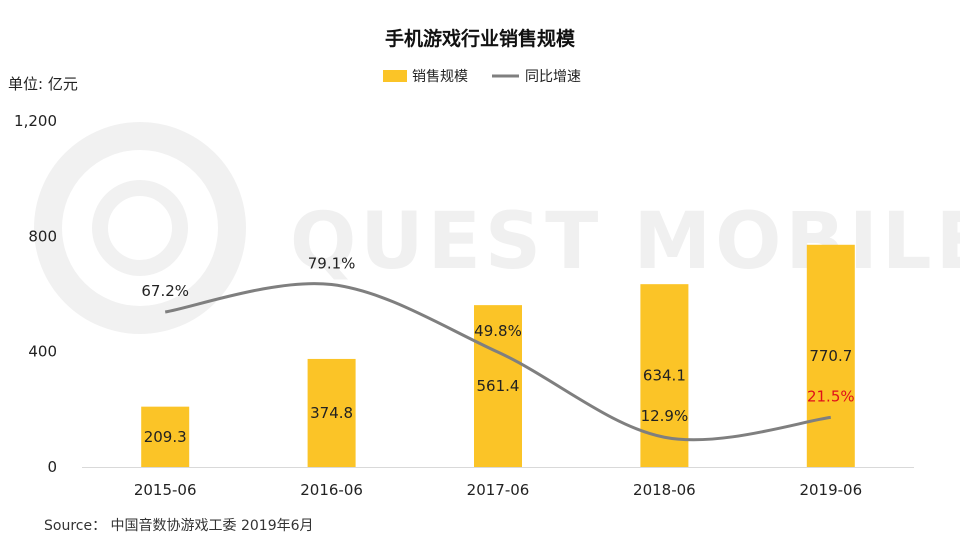 This screenshot has height=548, width=960. Describe the element at coordinates (35, 294) in the screenshot. I see `y-axis: 0 400 800 1,200` at that location.